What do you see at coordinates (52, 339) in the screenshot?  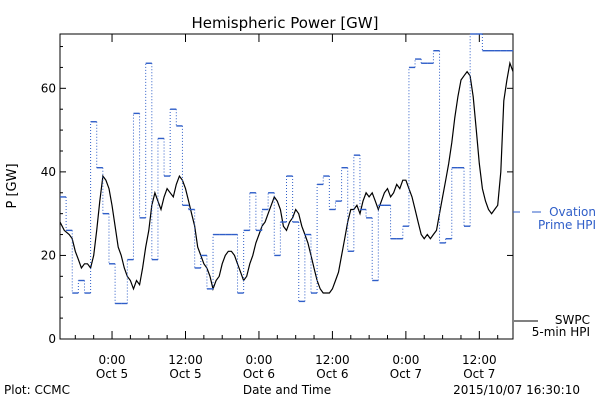 I see `y-tick-label: 0` at bounding box center [52, 339].